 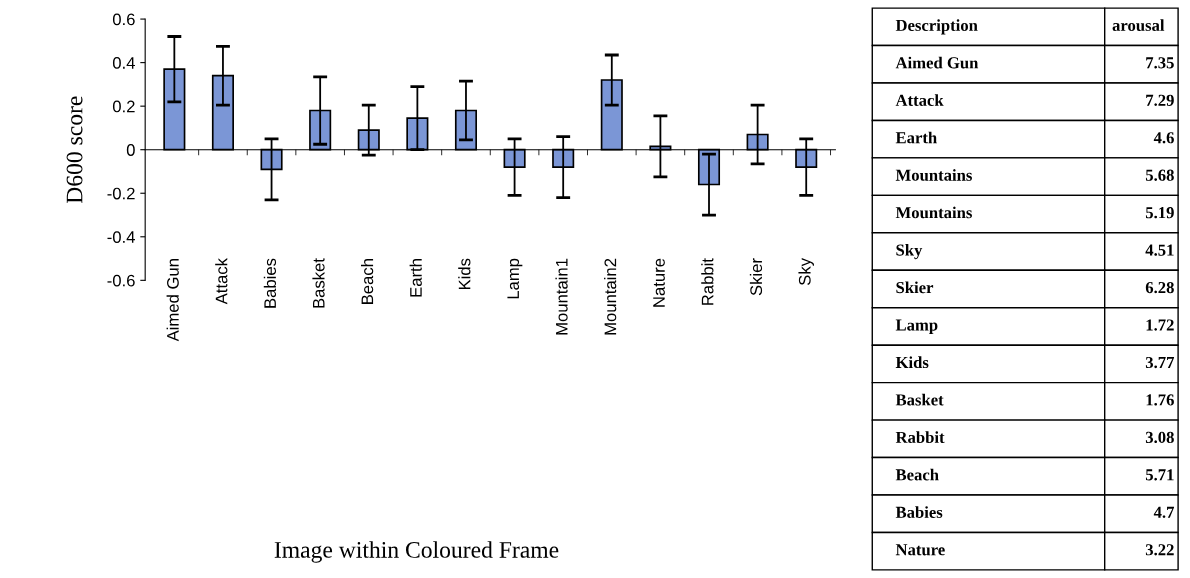 I want to click on x-tick-label: Babies, so click(x=270, y=283).